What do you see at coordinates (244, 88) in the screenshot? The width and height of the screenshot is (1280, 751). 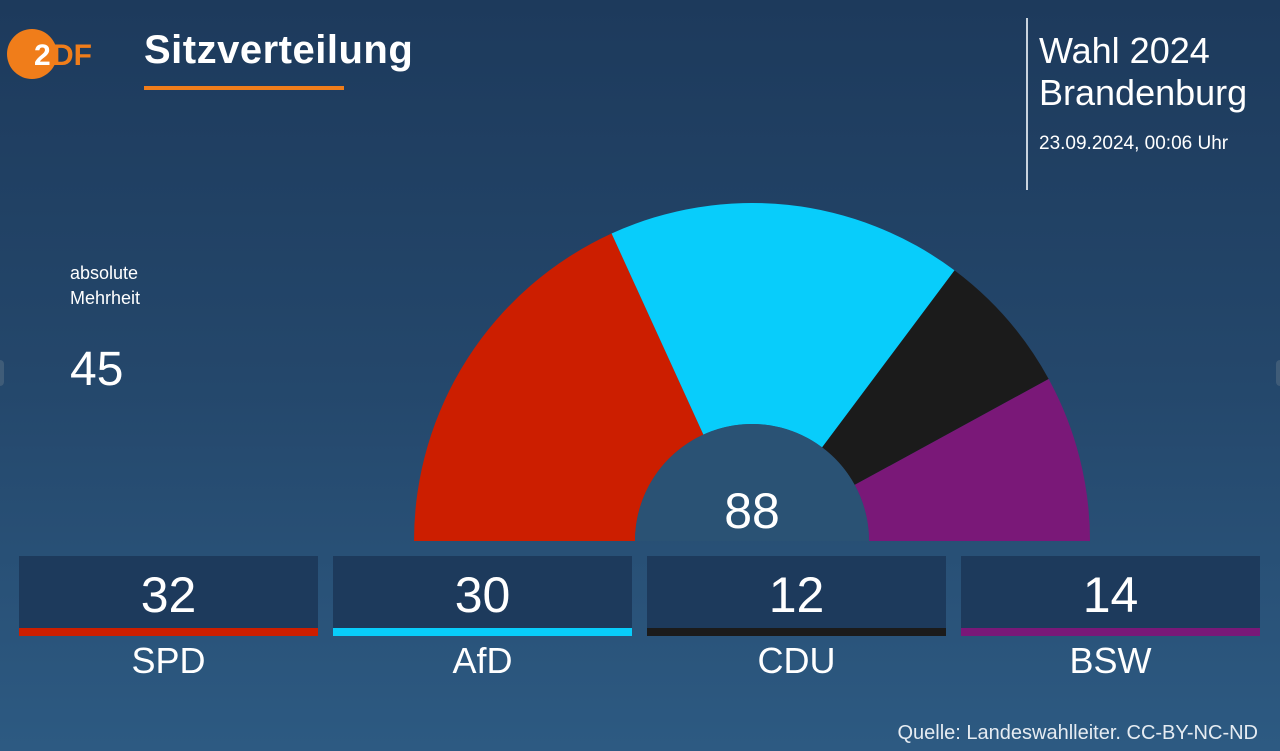 I see `title-underline` at bounding box center [244, 88].